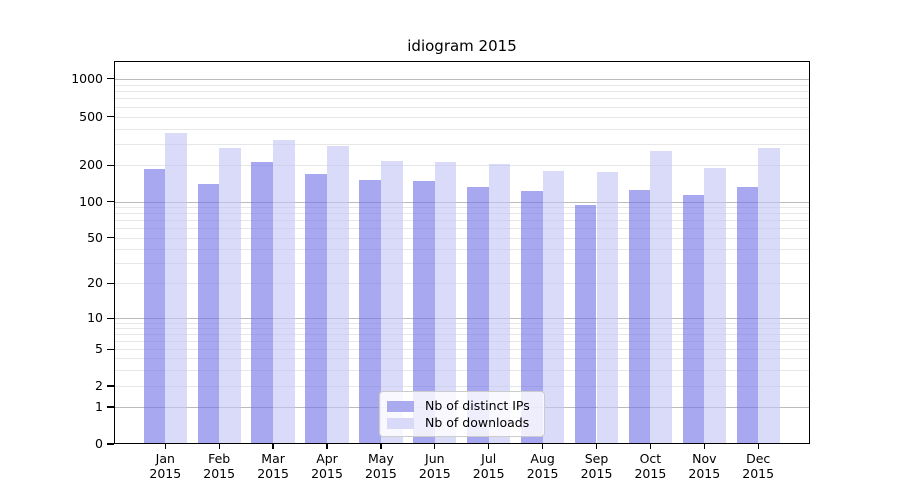 This screenshot has width=900, height=500. What do you see at coordinates (99, 443) in the screenshot?
I see `y-tick-label: 0` at bounding box center [99, 443].